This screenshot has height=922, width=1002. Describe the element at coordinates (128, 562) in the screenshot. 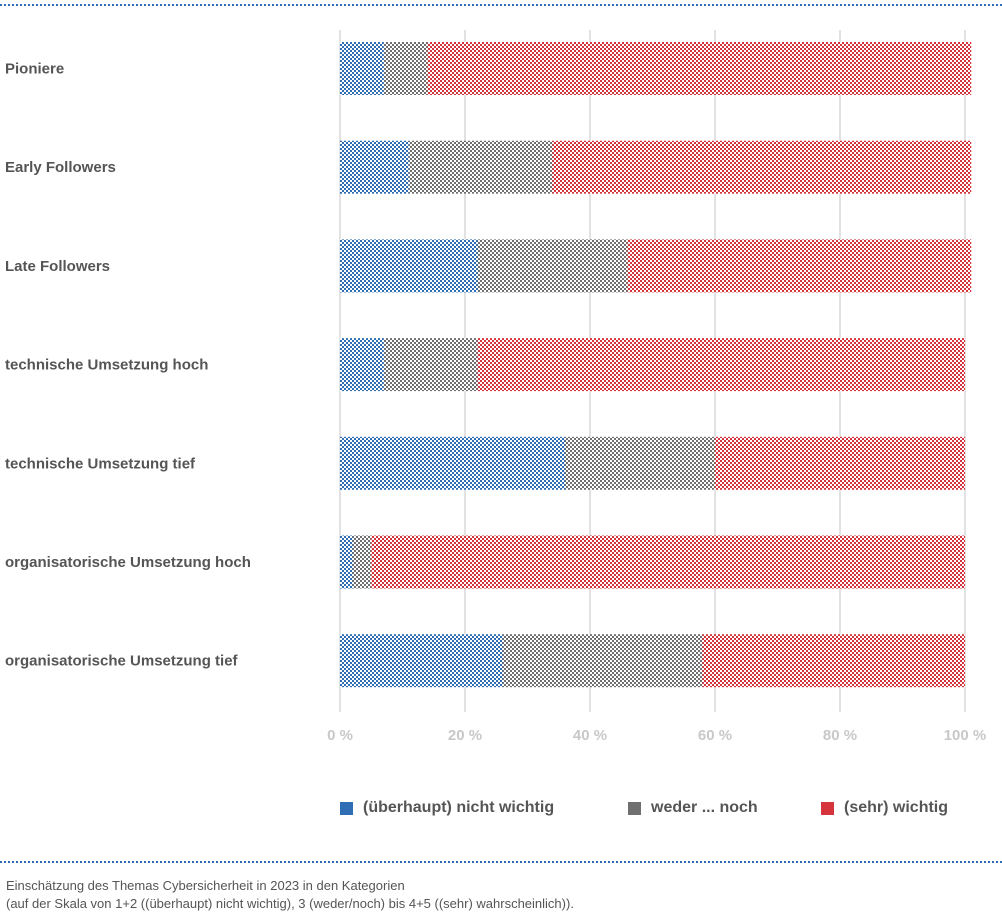

I see `category-label: organisatorische Umsetzung hoch` at that location.